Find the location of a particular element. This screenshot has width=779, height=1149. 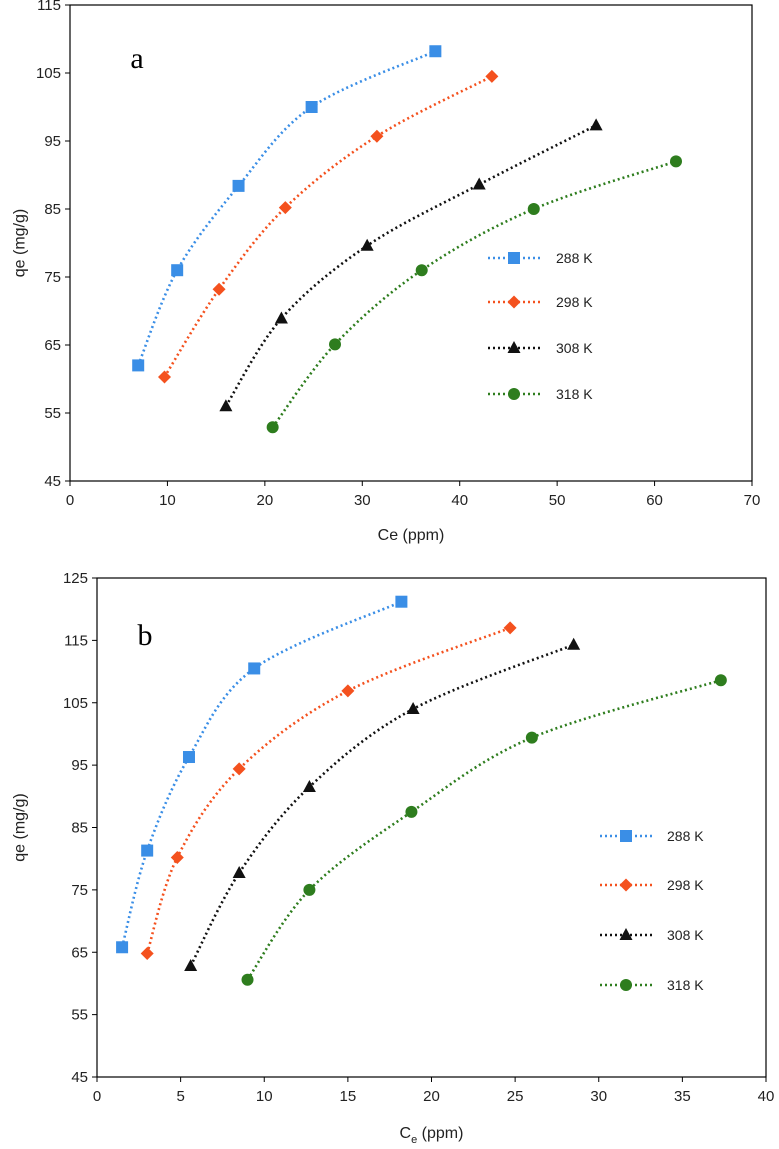

x-axis-title-suffix: (ppm) is located at coordinates (440, 1133).